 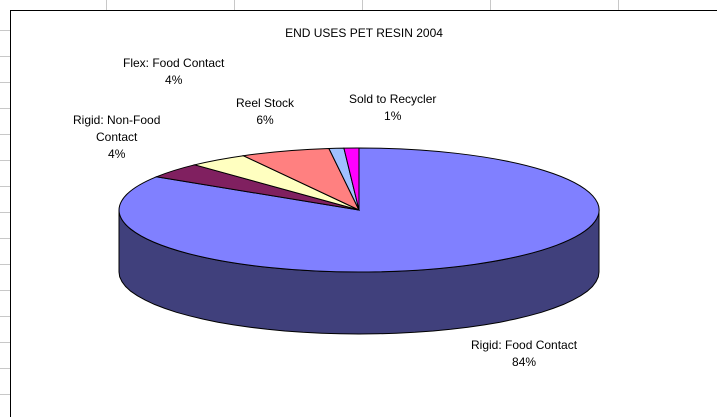 What do you see at coordinates (393, 116) in the screenshot?
I see `slice-percent: 1%` at bounding box center [393, 116].